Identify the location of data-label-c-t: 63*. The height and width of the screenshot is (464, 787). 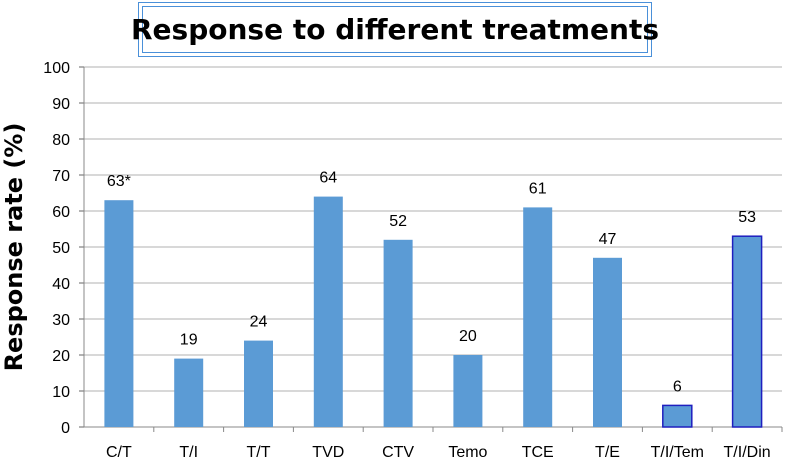
(119, 181).